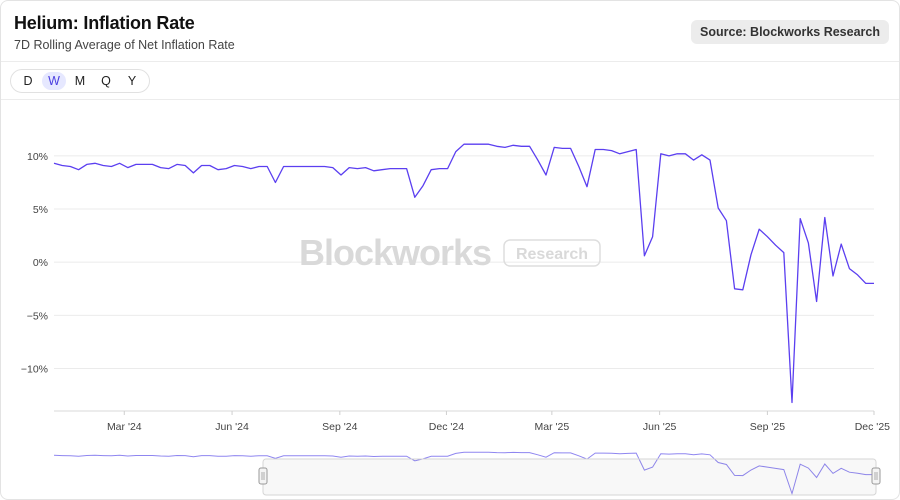 The image size is (900, 500). I want to click on navigator-line, so click(463, 473).